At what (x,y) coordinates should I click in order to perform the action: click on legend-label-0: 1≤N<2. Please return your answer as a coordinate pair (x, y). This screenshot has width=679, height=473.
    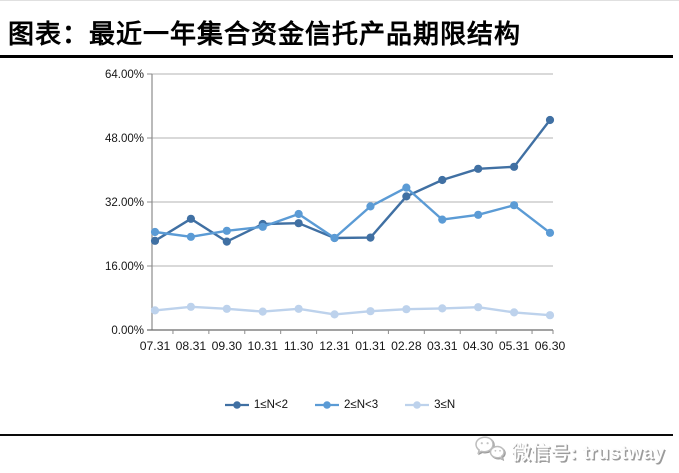
    Looking at the image, I should click on (270, 405).